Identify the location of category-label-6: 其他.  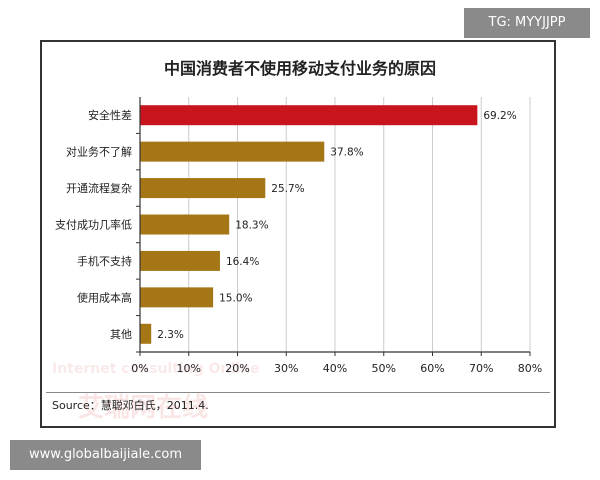
(121, 334).